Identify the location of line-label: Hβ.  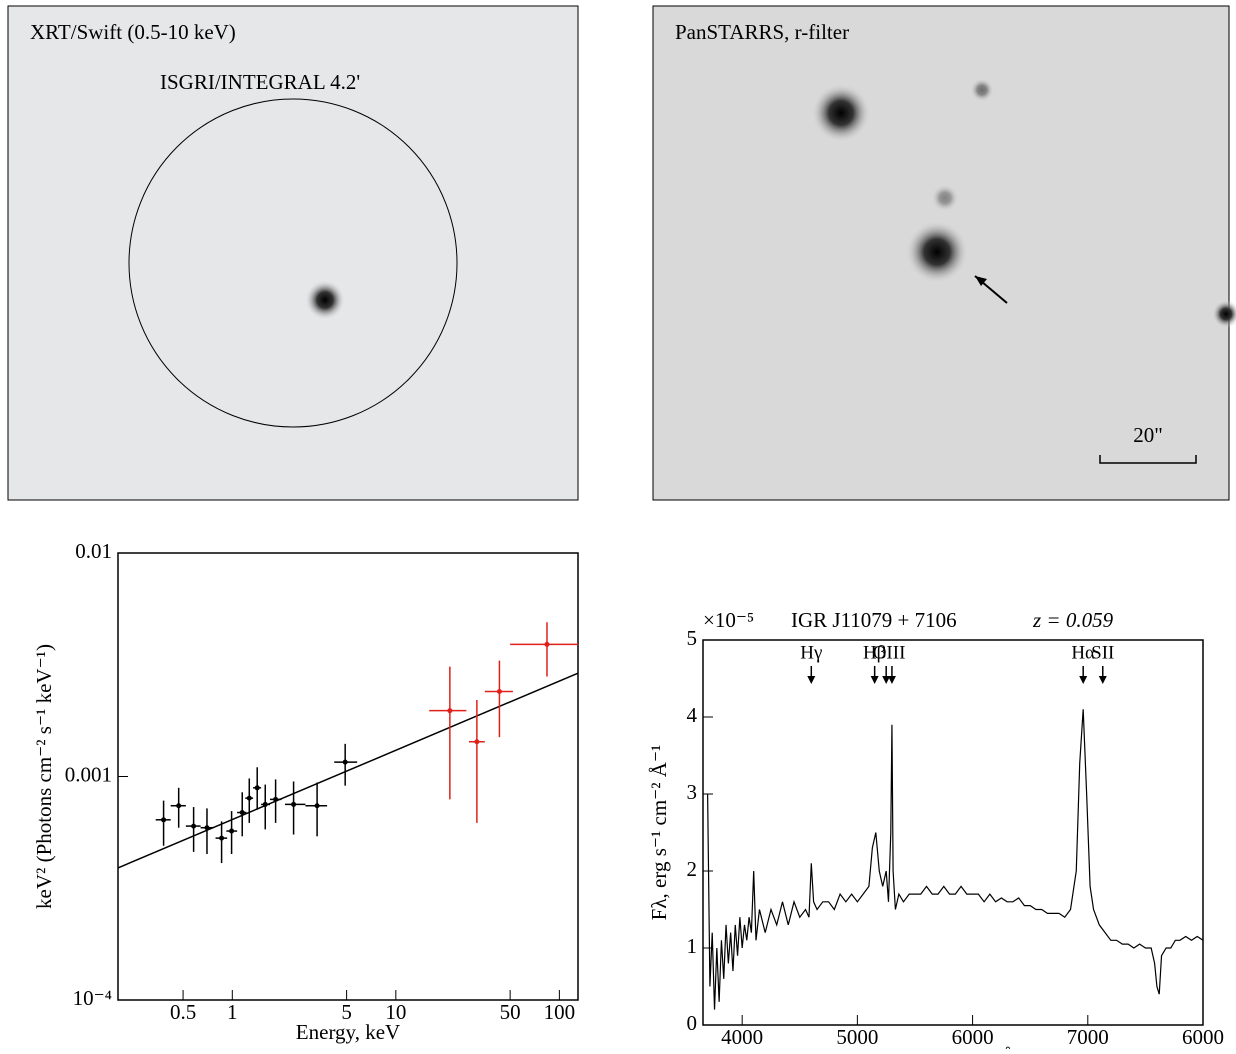
(874, 652).